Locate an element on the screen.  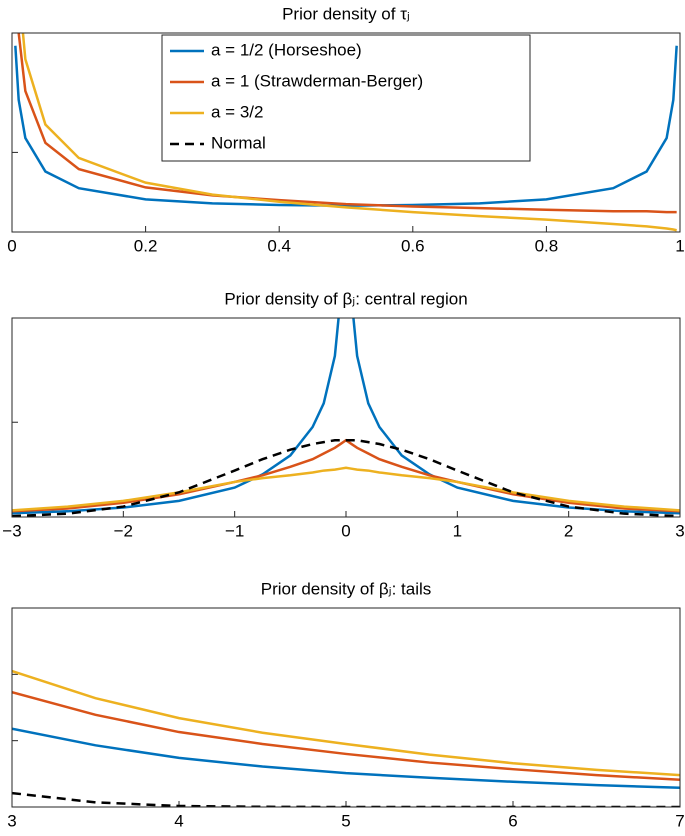
x-tick-label: 0.2 is located at coordinates (146, 245).